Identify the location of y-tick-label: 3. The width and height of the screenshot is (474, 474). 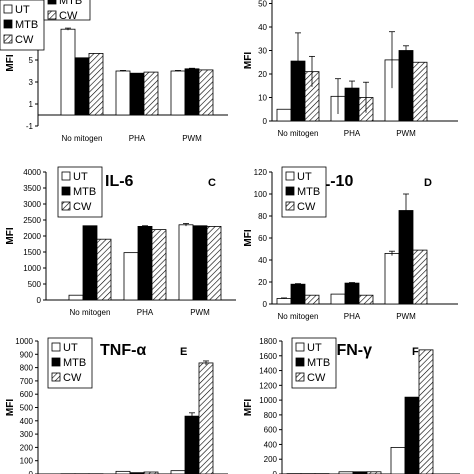
(31, 82).